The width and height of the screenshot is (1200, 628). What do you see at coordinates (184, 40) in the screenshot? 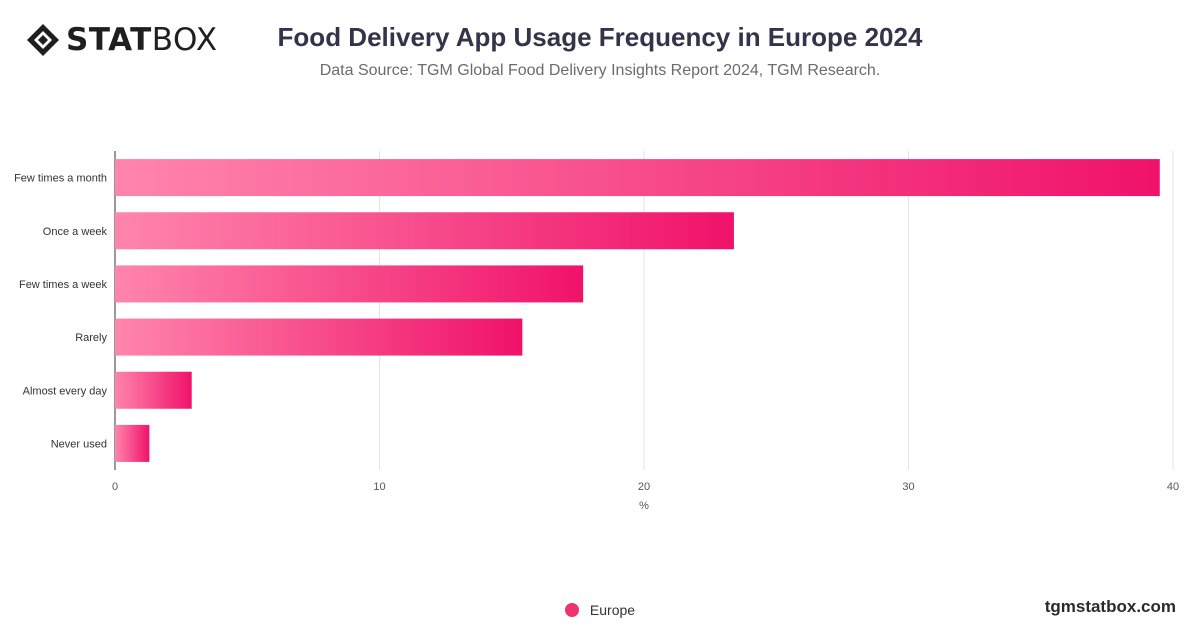
I see `logo-light-text: BOX` at bounding box center [184, 40].